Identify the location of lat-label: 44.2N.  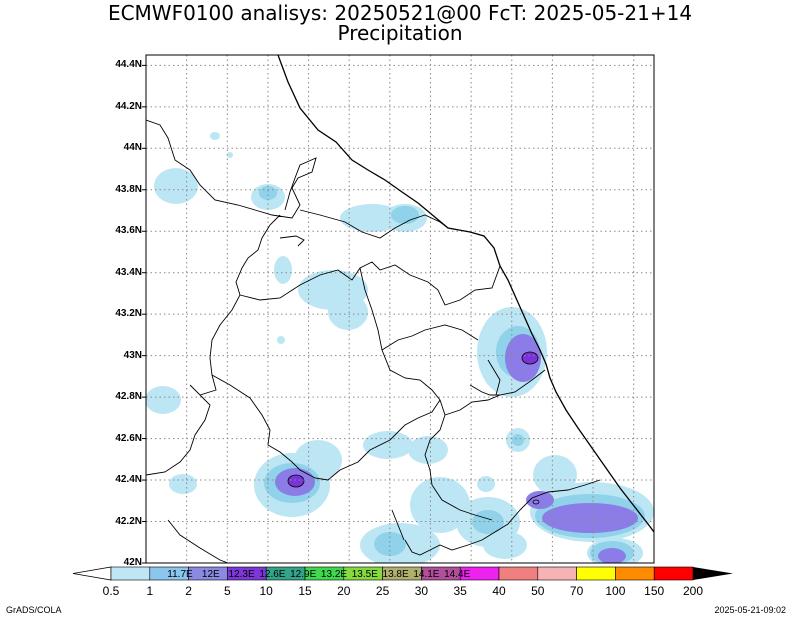
(128, 106).